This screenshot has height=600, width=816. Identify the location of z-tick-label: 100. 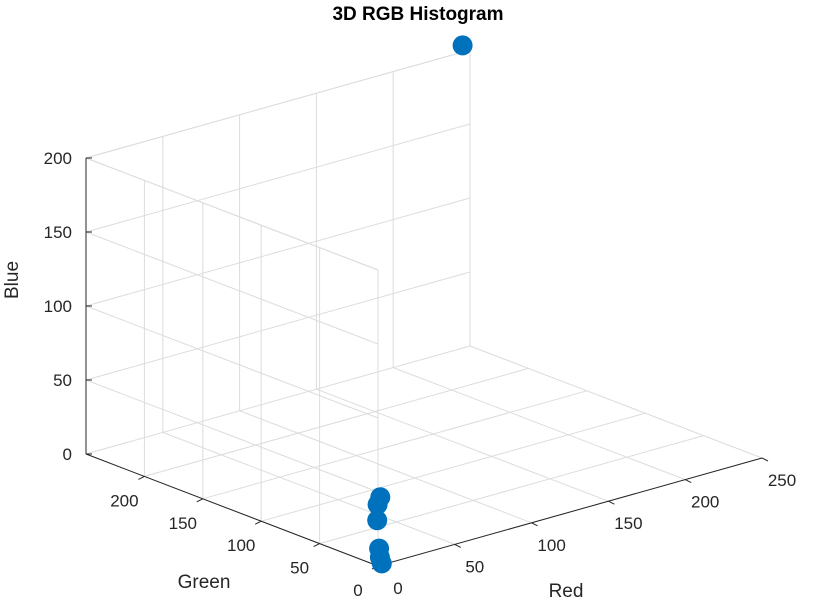
(58, 306).